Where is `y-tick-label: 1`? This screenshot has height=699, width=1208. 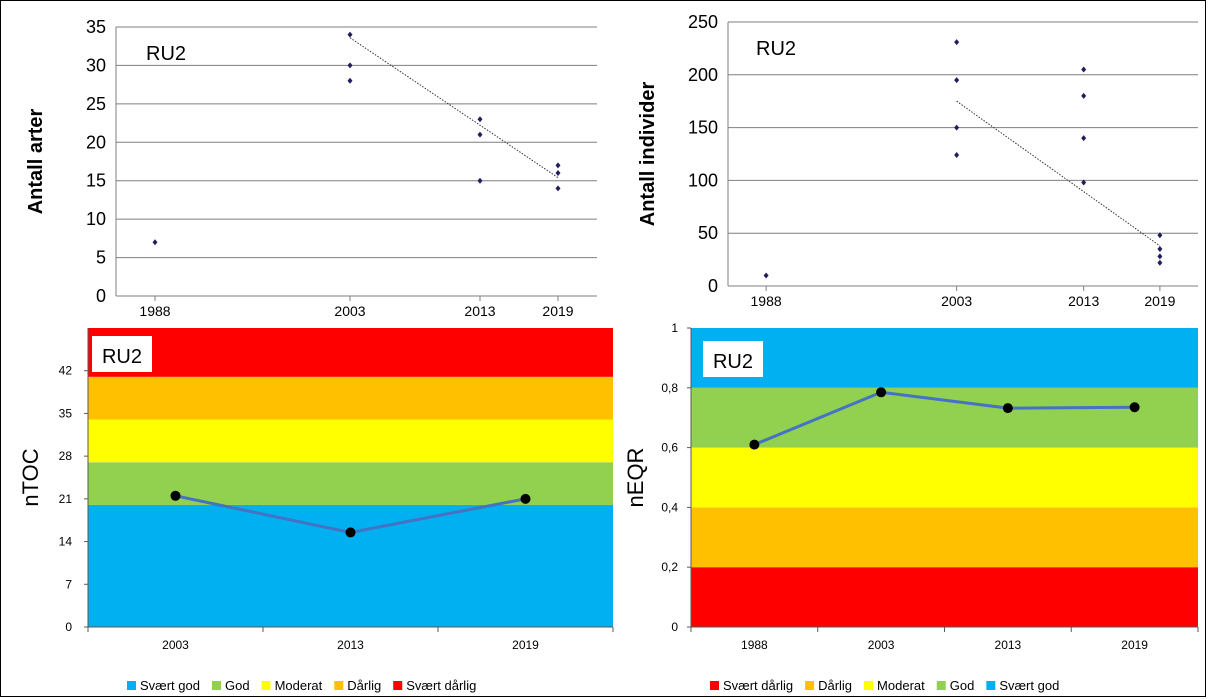 y-tick-label: 1 is located at coordinates (674, 328).